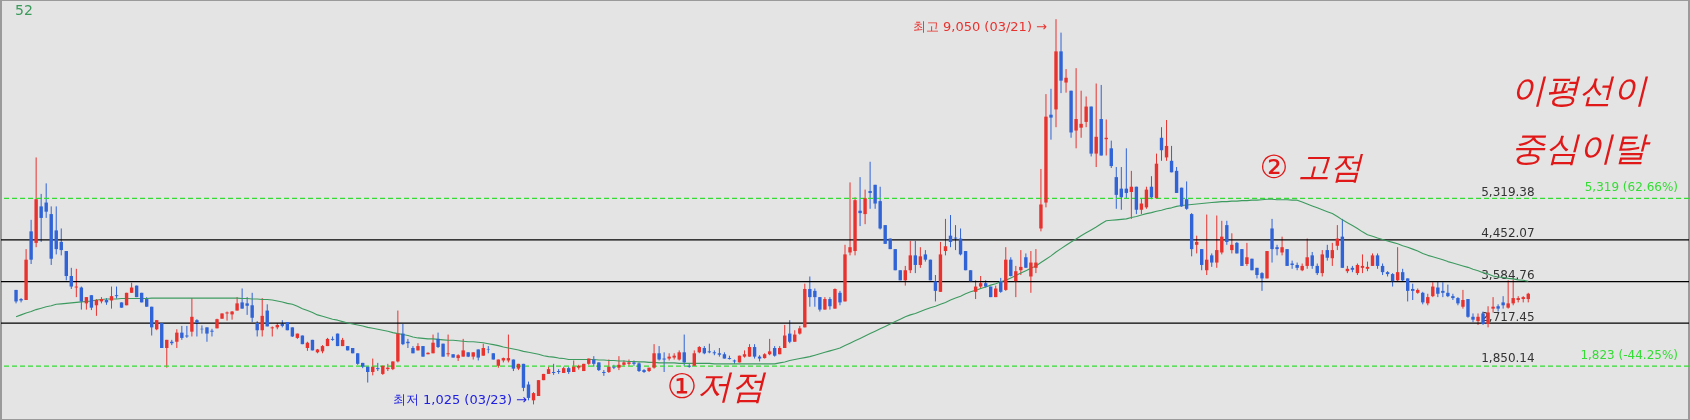 The image size is (1690, 420). Describe the element at coordinates (717, 386) in the screenshot. I see `annotation: ①저점` at that location.